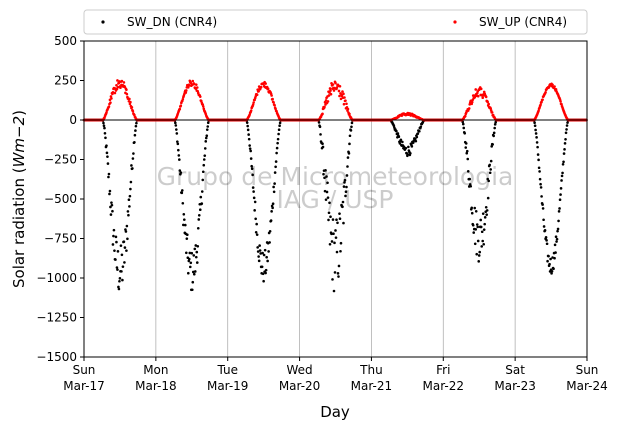  I want to click on x-tick-label-date: Mar-22, so click(443, 386).